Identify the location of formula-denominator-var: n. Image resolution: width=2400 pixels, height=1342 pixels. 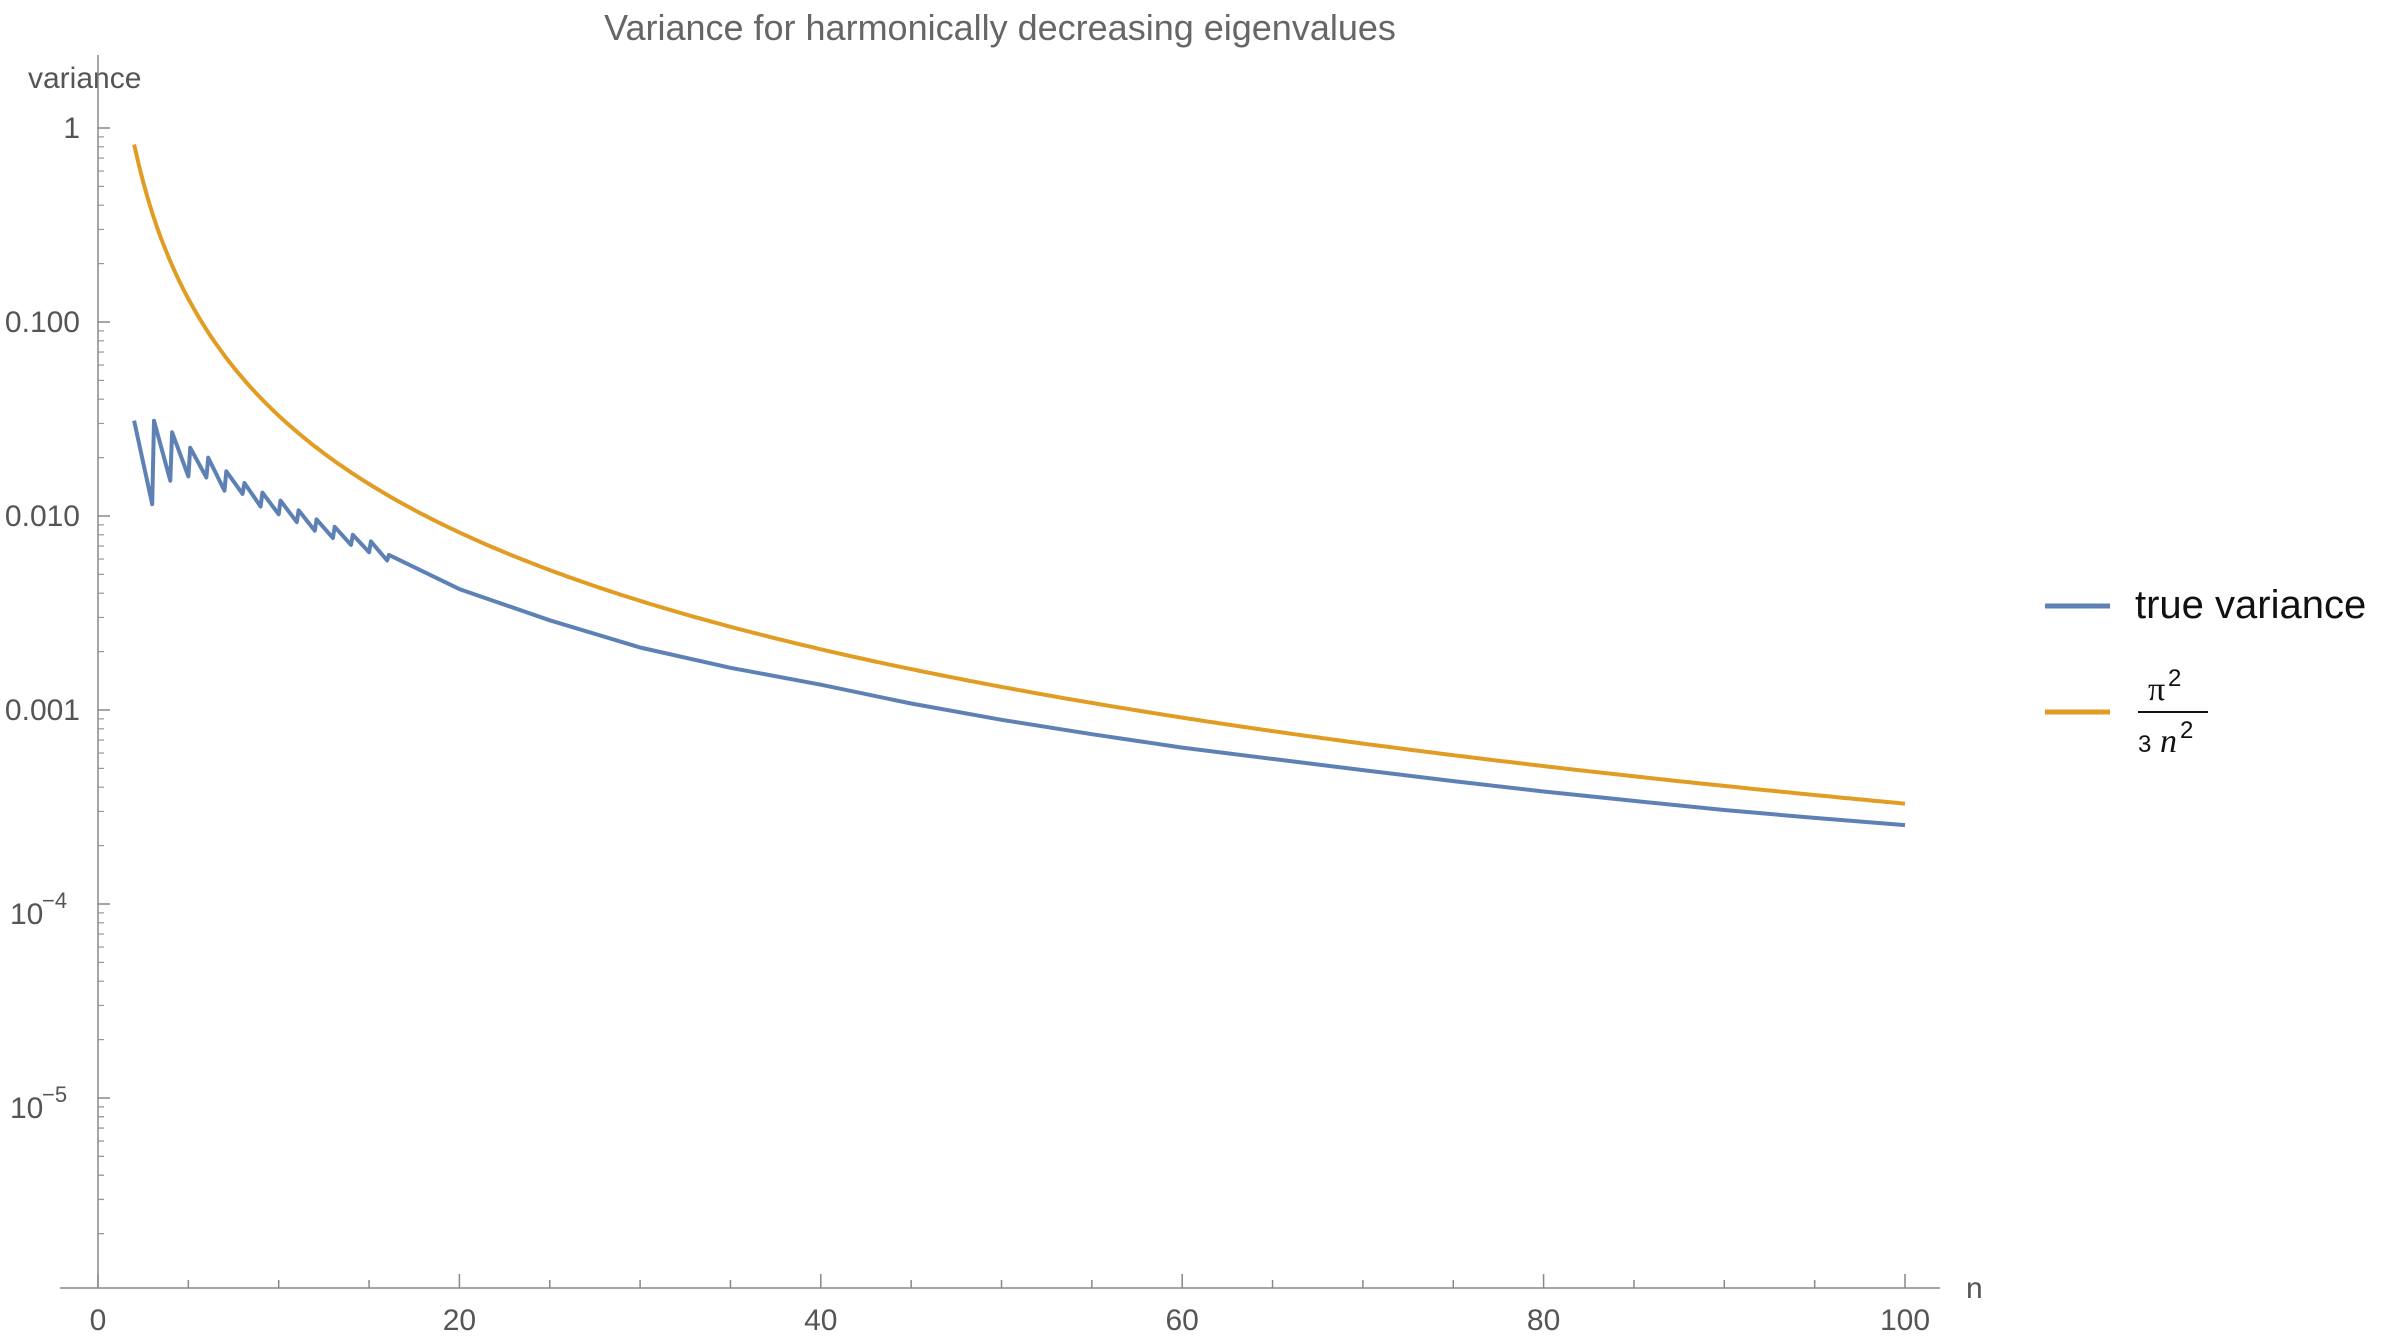
(2168, 741).